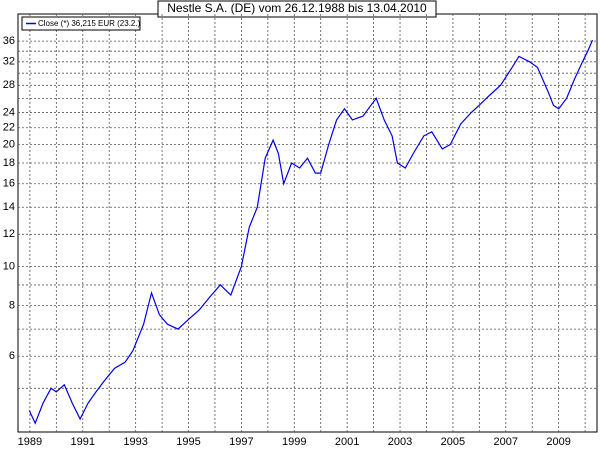  I want to click on x-tick-label: 1995, so click(188, 442).